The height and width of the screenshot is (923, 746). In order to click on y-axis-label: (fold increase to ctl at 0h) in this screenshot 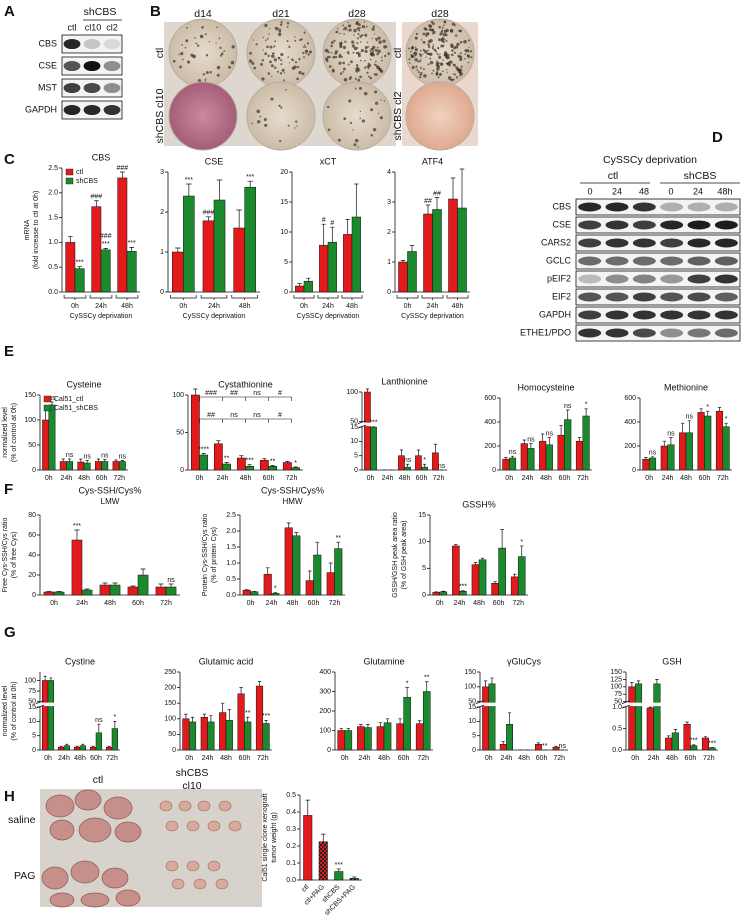, I will do `click(36, 230)`.